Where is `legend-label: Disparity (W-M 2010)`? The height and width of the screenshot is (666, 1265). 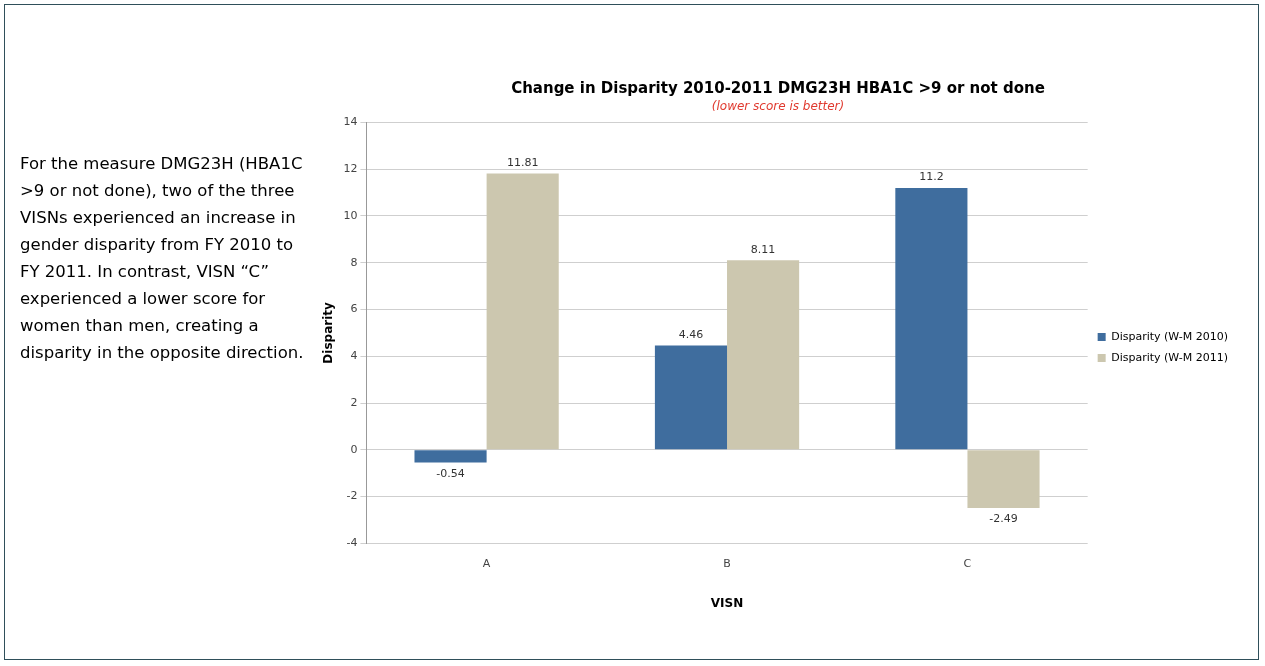
legend-label: Disparity (W-M 2010) is located at coordinates (1169, 336).